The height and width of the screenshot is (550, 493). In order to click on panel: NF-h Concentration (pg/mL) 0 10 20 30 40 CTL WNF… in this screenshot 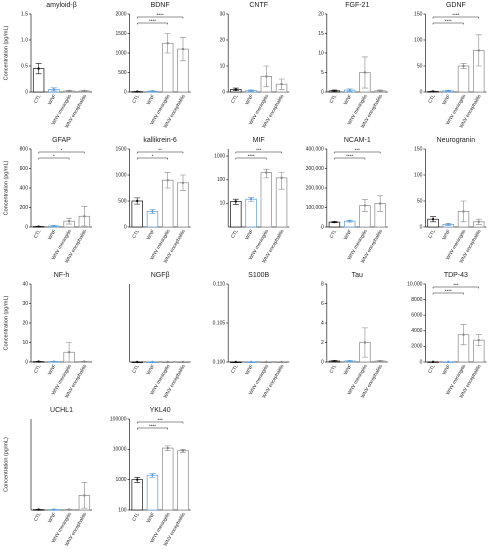, I will do `click(47, 335)`.